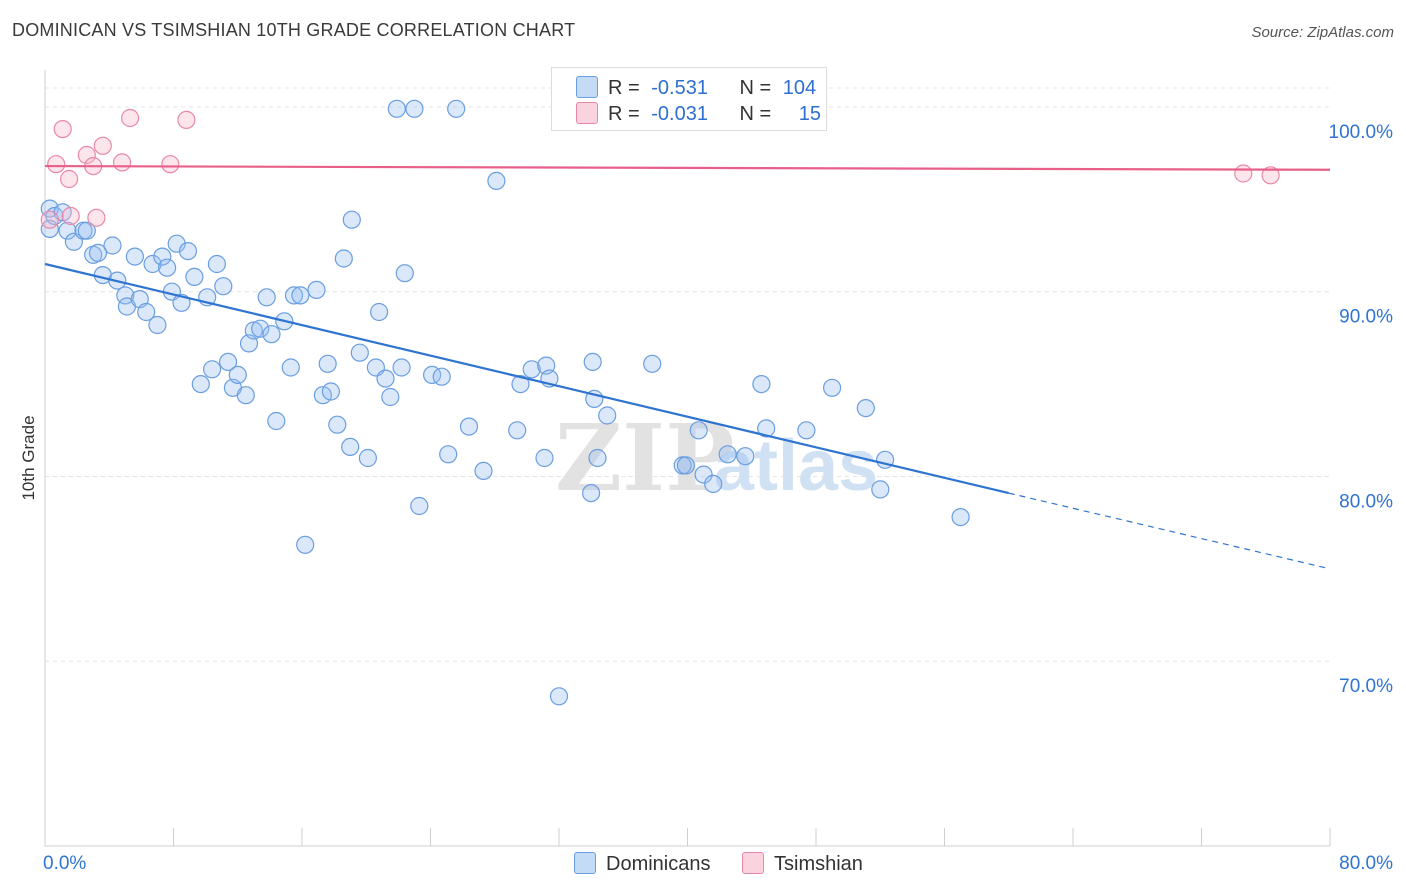 Image resolution: width=1406 pixels, height=892 pixels. Describe the element at coordinates (64, 863) in the screenshot. I see `x-tick-label: 0.0%` at that location.